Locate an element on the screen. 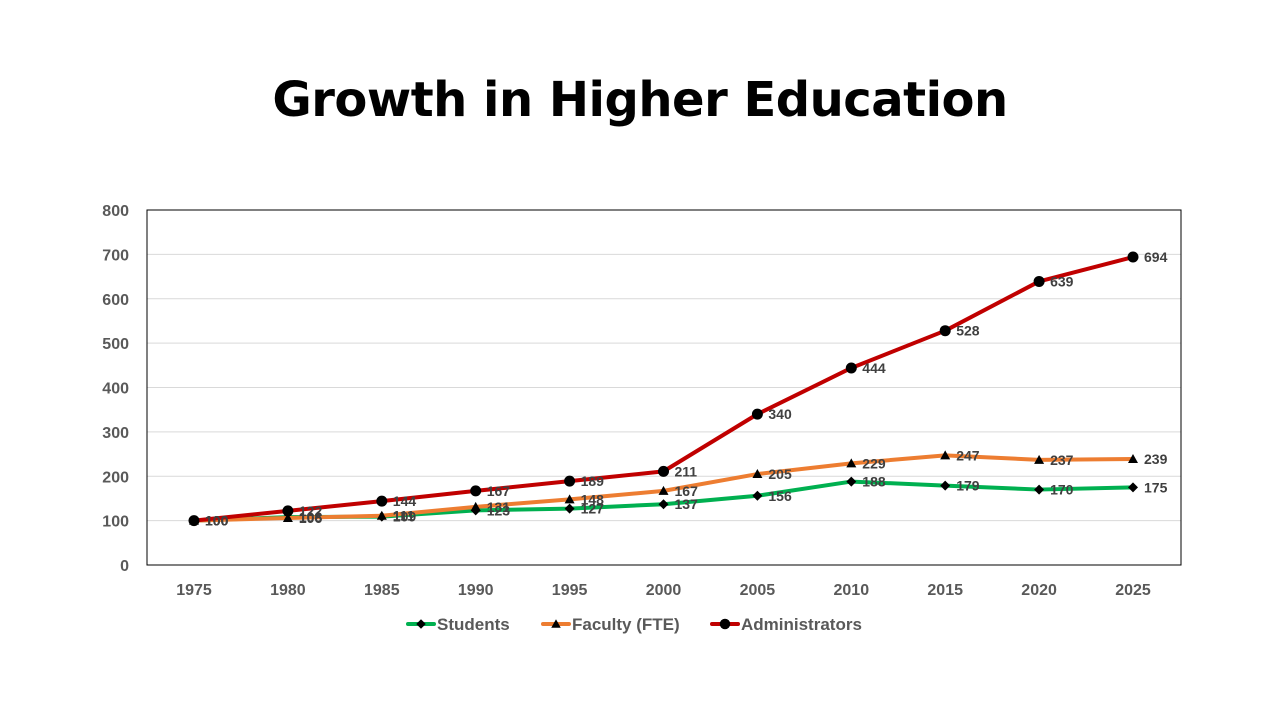 The image size is (1280, 720). data-label-faculty-fte: 148 is located at coordinates (593, 499).